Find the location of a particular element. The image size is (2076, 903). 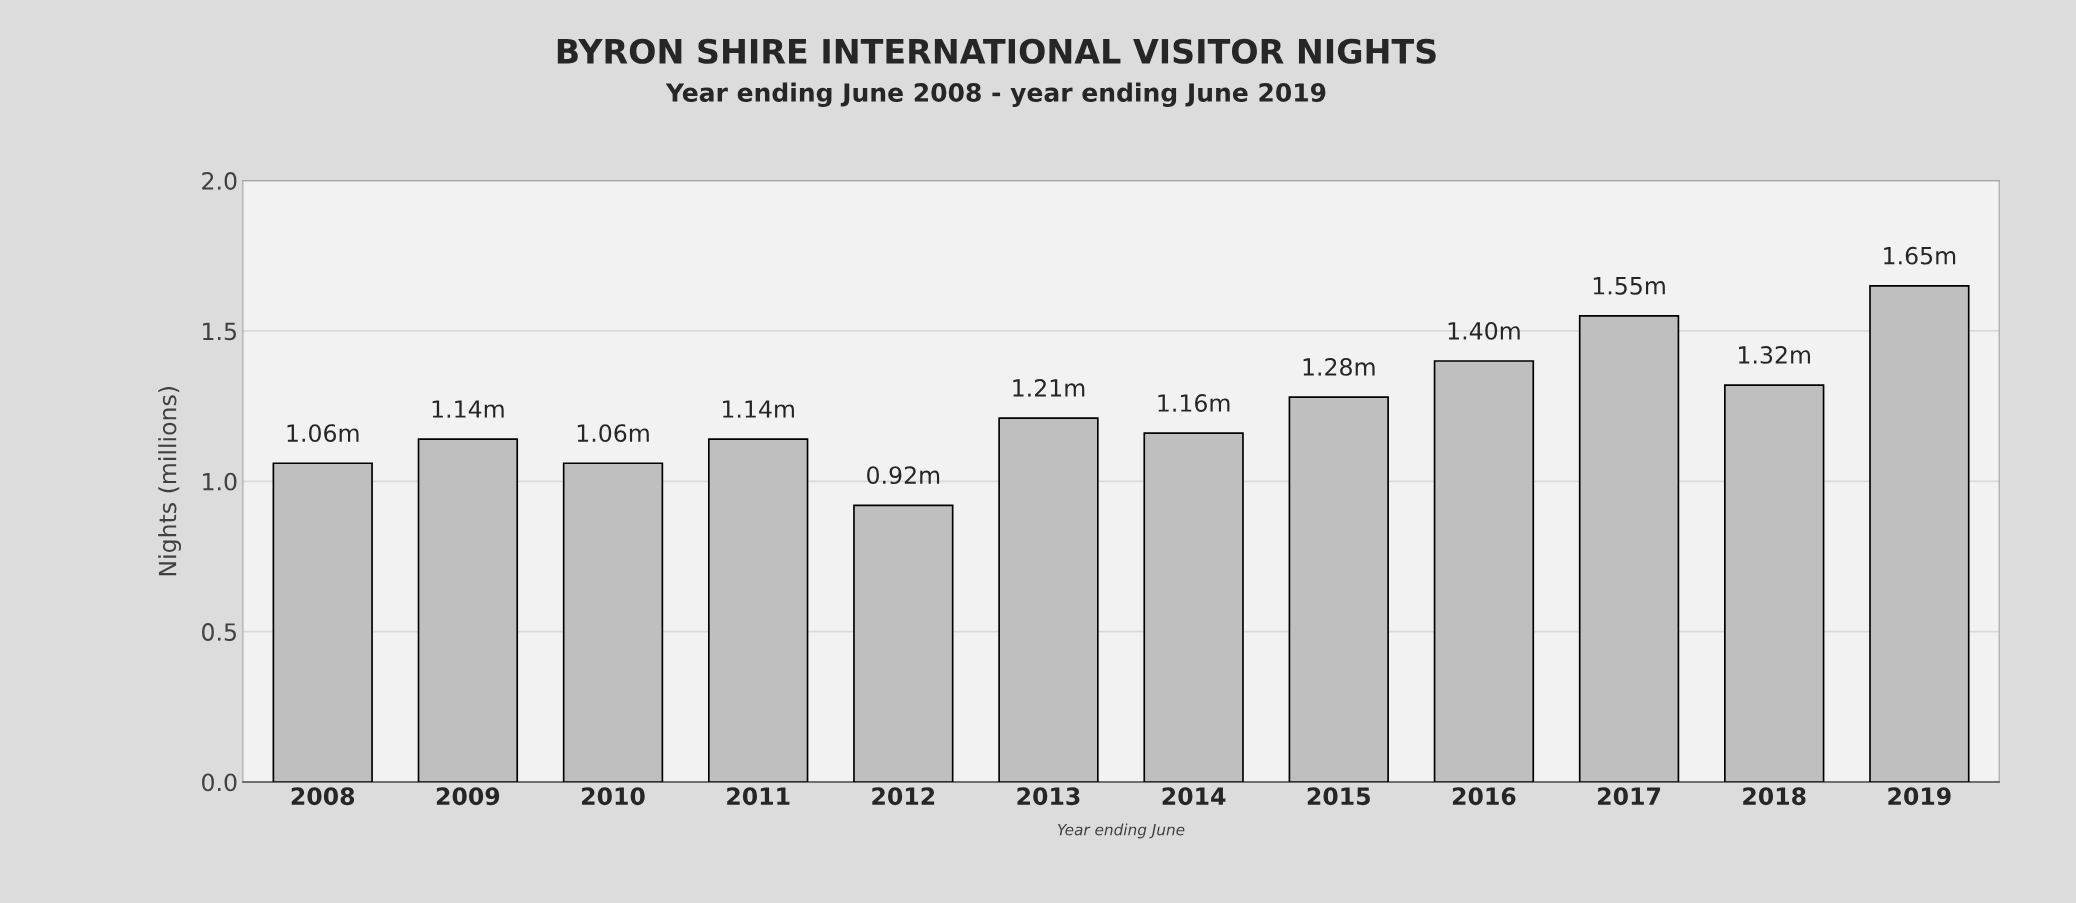

x-tick-label: 2009 is located at coordinates (468, 796).